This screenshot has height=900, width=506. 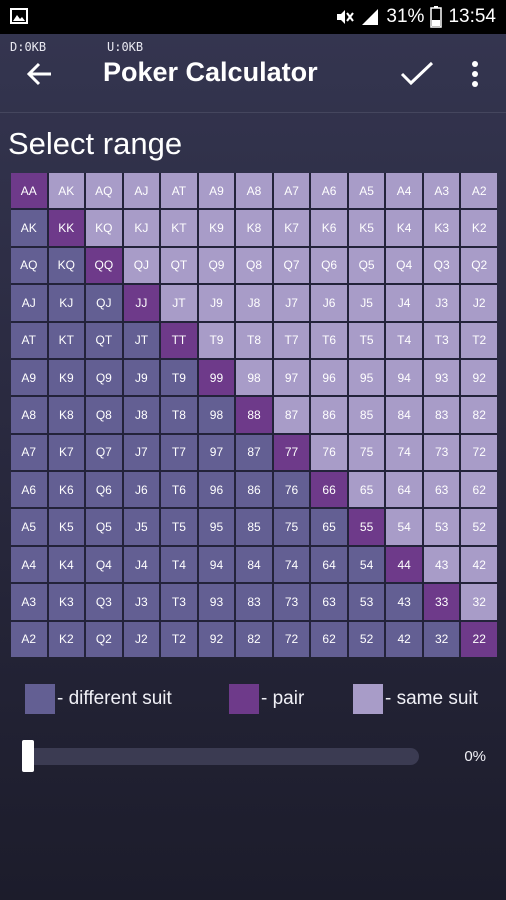 I want to click on hand-cell-T3-suited: T3, so click(x=441, y=340).